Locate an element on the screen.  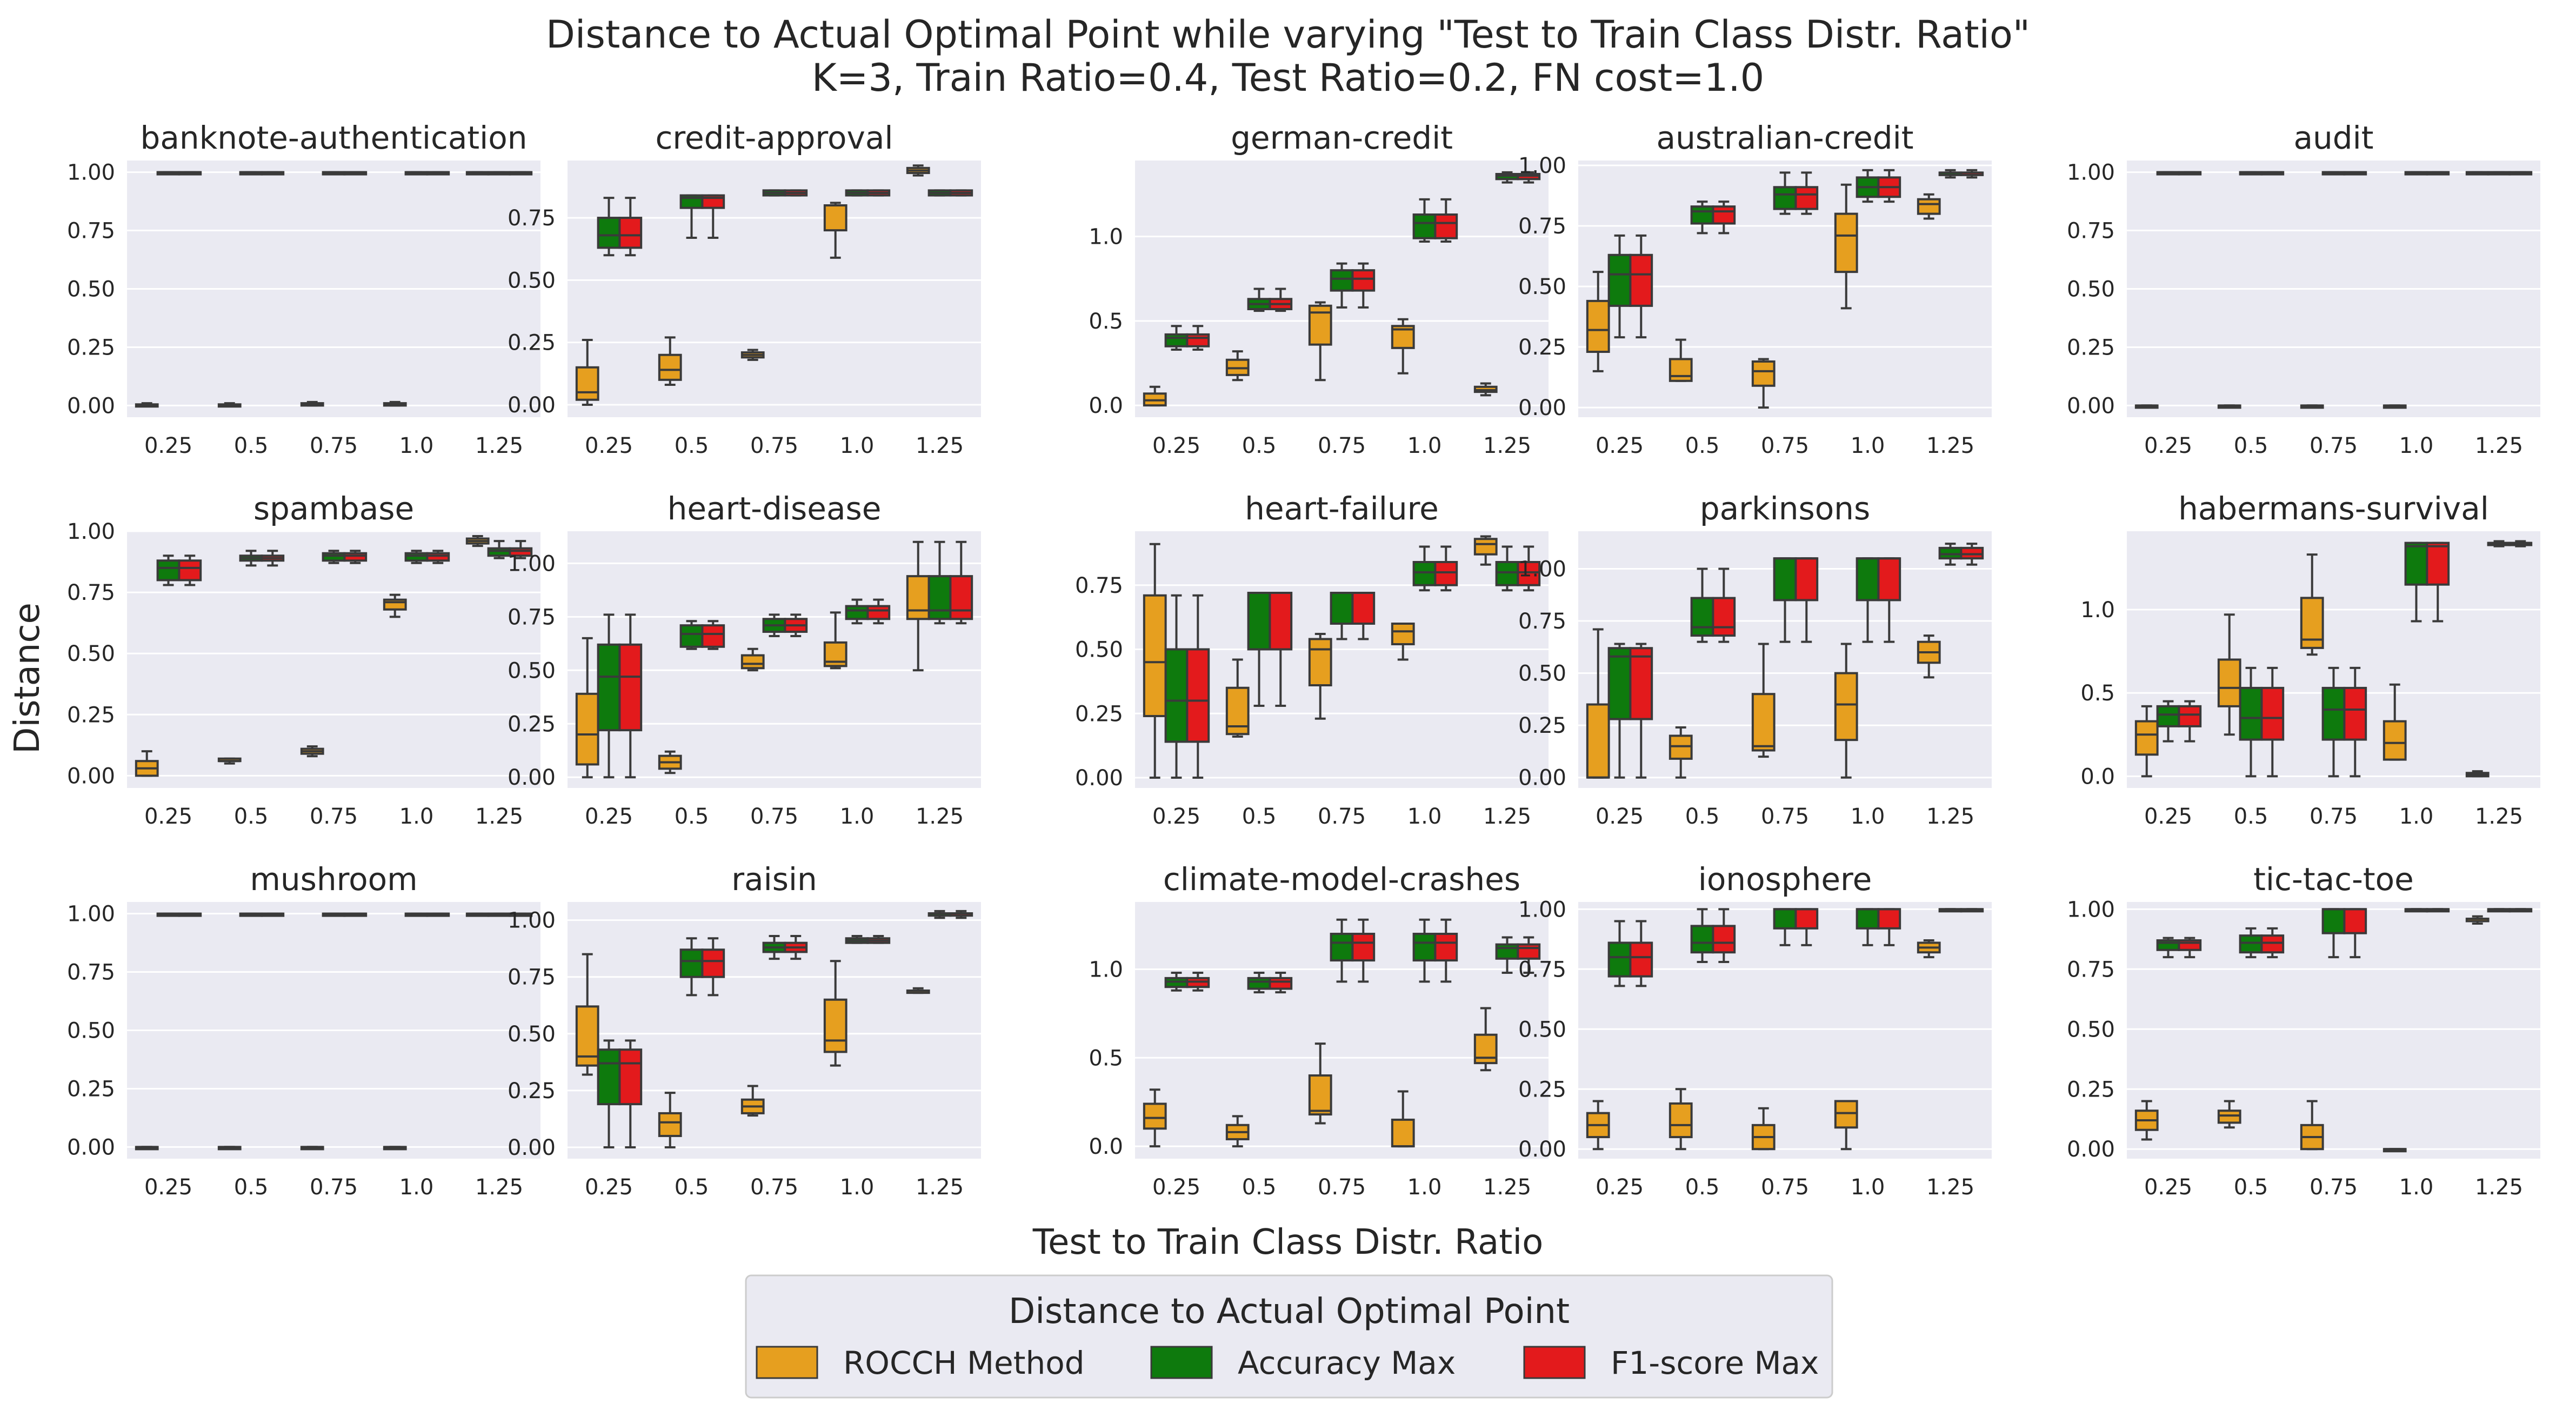
y-tick-label: 1.00 is located at coordinates (1542, 569).